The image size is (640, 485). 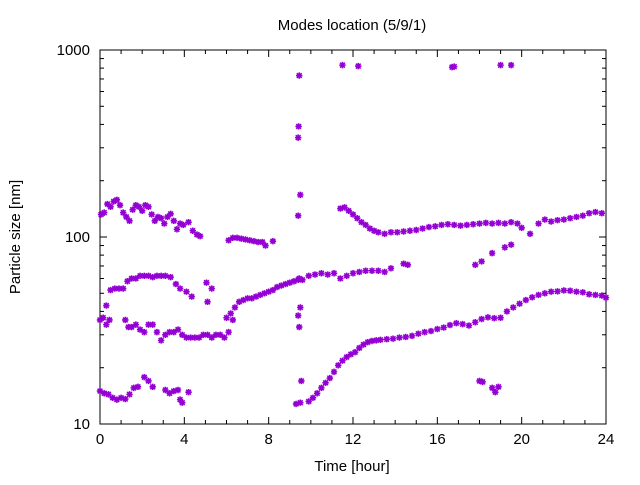 I want to click on x-tick-label: 0, so click(x=100, y=439).